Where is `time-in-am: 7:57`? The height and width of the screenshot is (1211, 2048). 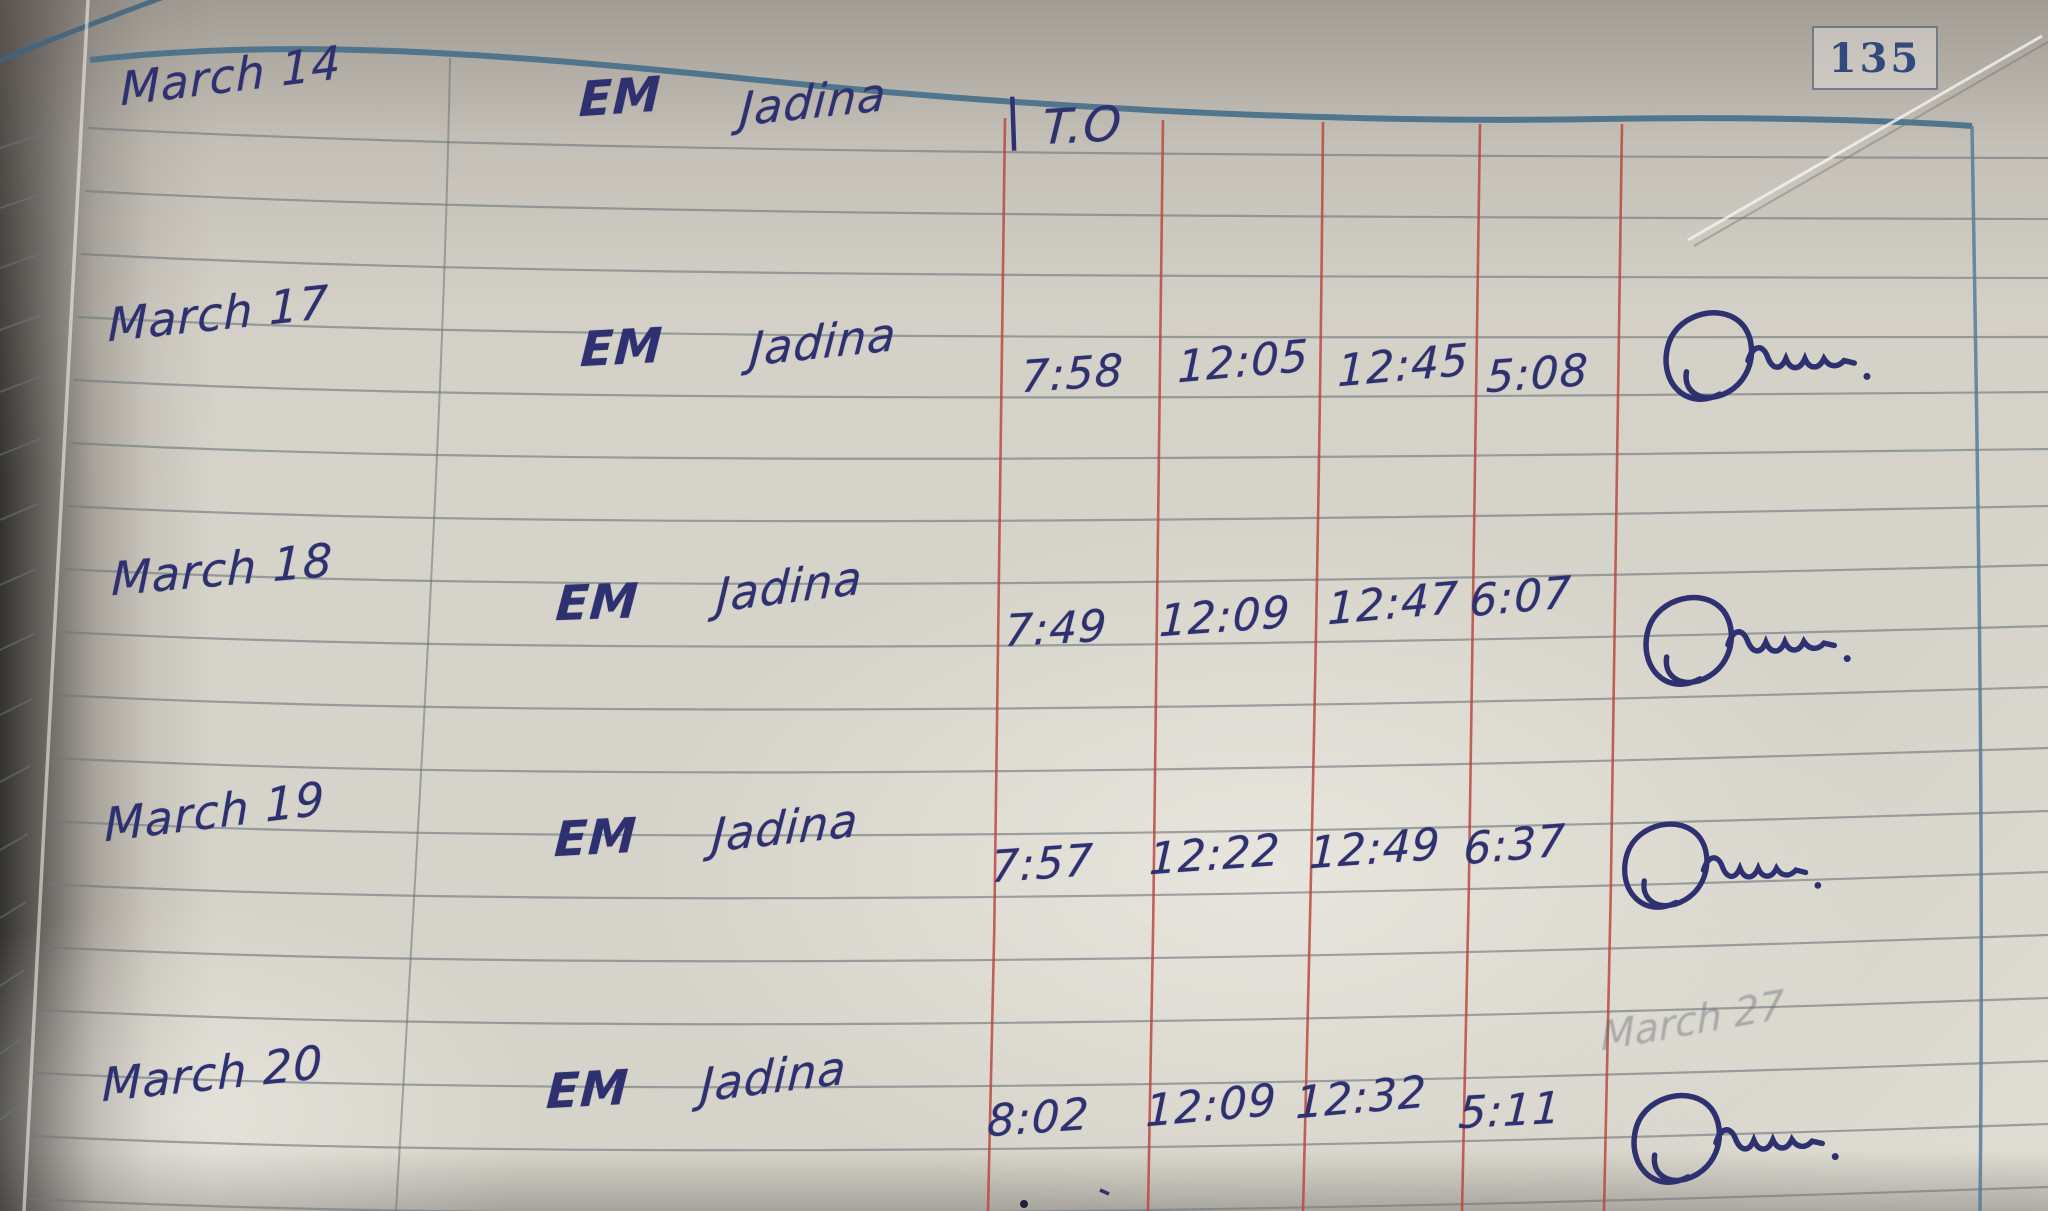
time-in-am: 7:57 is located at coordinates (1042, 864).